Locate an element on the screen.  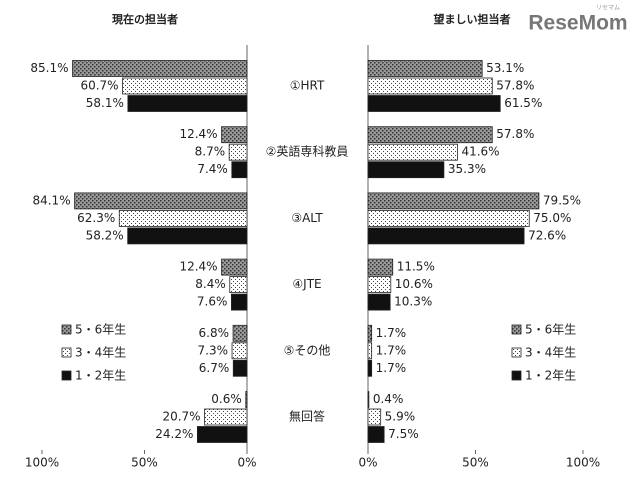
data-label: 0.4% is located at coordinates (388, 399).